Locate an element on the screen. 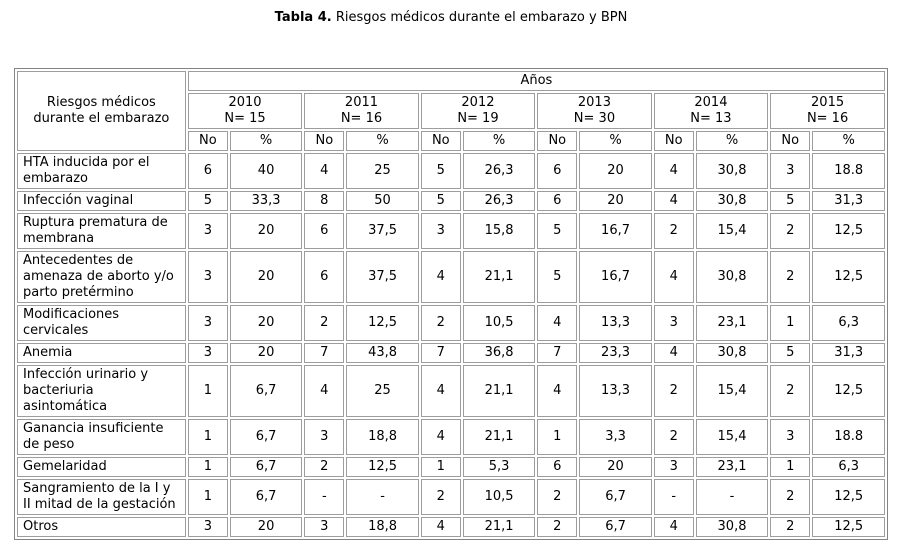 The image size is (902, 557). row-label: Ruptura prematura de membrana is located at coordinates (101, 231).